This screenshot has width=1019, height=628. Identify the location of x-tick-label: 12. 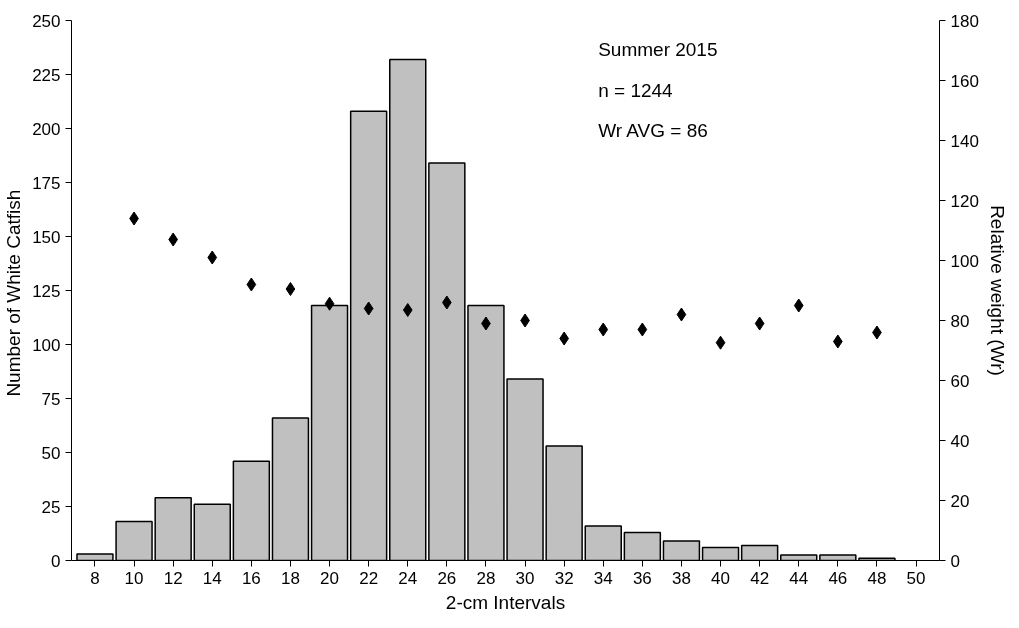
(173, 578).